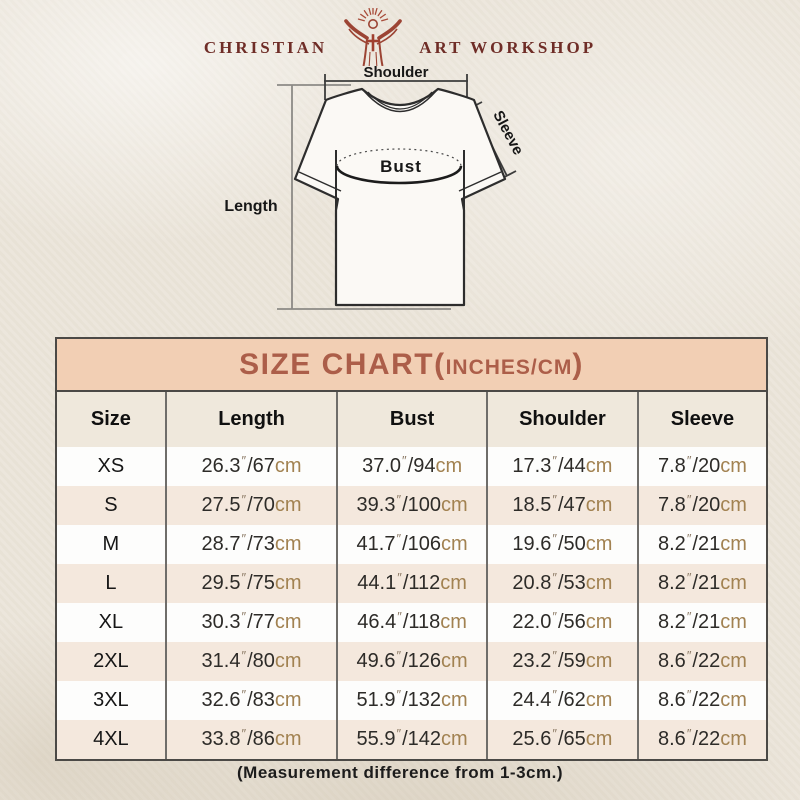 The image size is (800, 800). Describe the element at coordinates (561, 583) in the screenshot. I see `measure-cell: 20.8 ″/53 cm` at that location.